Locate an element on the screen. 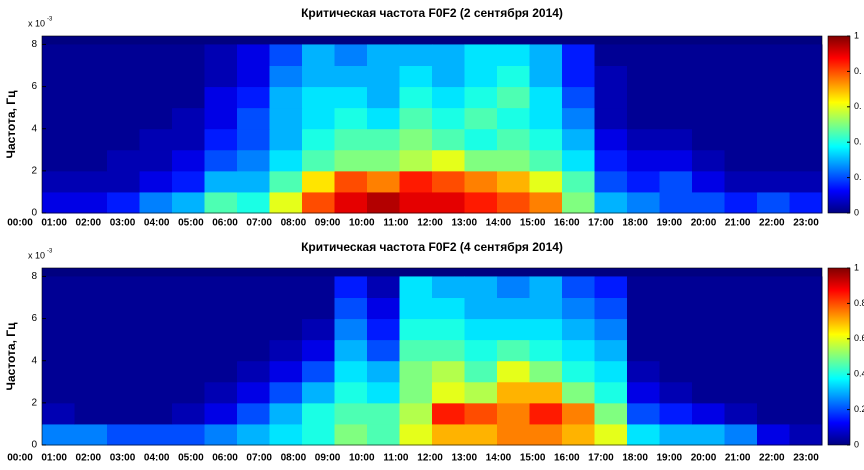 The height and width of the screenshot is (470, 864). x-tick-label: 05:00 is located at coordinates (191, 223).